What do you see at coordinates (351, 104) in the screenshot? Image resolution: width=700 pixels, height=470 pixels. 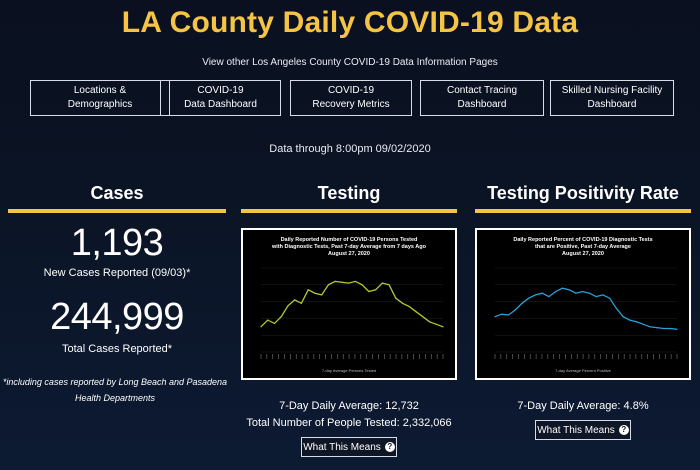 I see `nav-label-line2: Recovery Metrics` at bounding box center [351, 104].